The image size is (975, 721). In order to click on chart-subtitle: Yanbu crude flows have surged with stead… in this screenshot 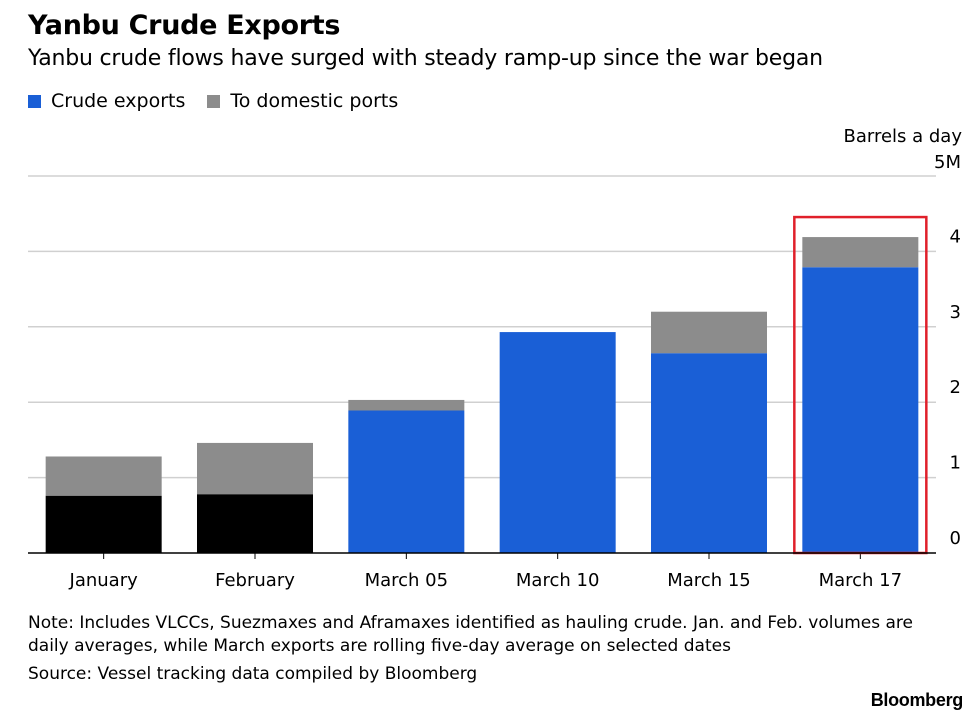, I will do `click(425, 58)`.